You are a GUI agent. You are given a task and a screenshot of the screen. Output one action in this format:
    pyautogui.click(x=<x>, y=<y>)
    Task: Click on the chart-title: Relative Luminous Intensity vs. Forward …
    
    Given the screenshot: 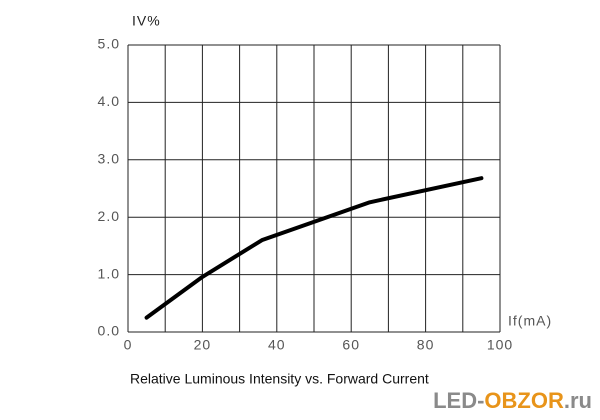 What is the action you would take?
    pyautogui.click(x=279, y=379)
    